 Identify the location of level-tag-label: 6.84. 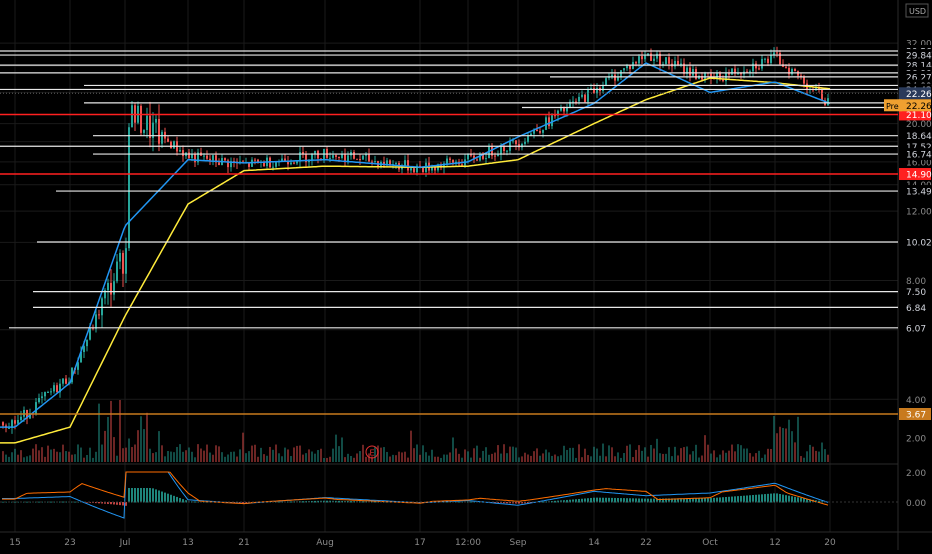
(916, 309).